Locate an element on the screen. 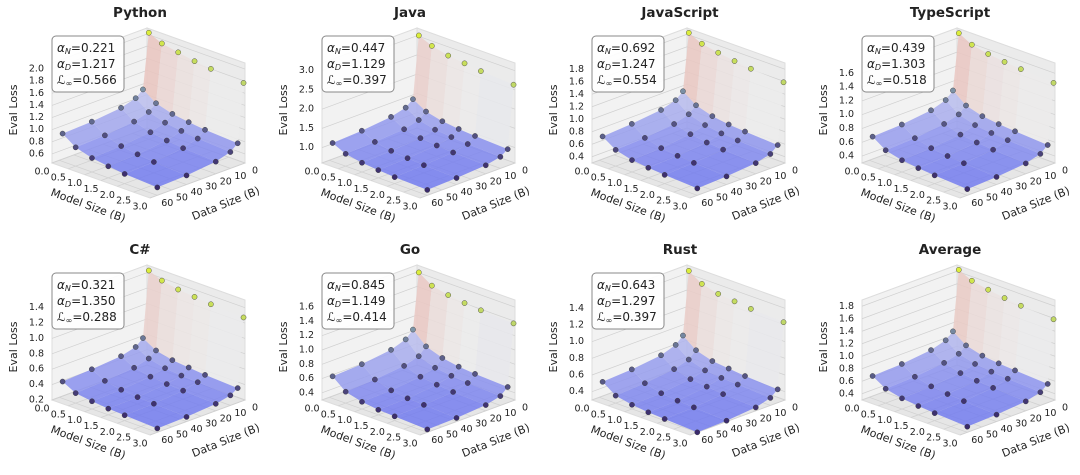 This screenshot has width=1080, height=475. z-tick-label: 1.2 is located at coordinates (846, 100).